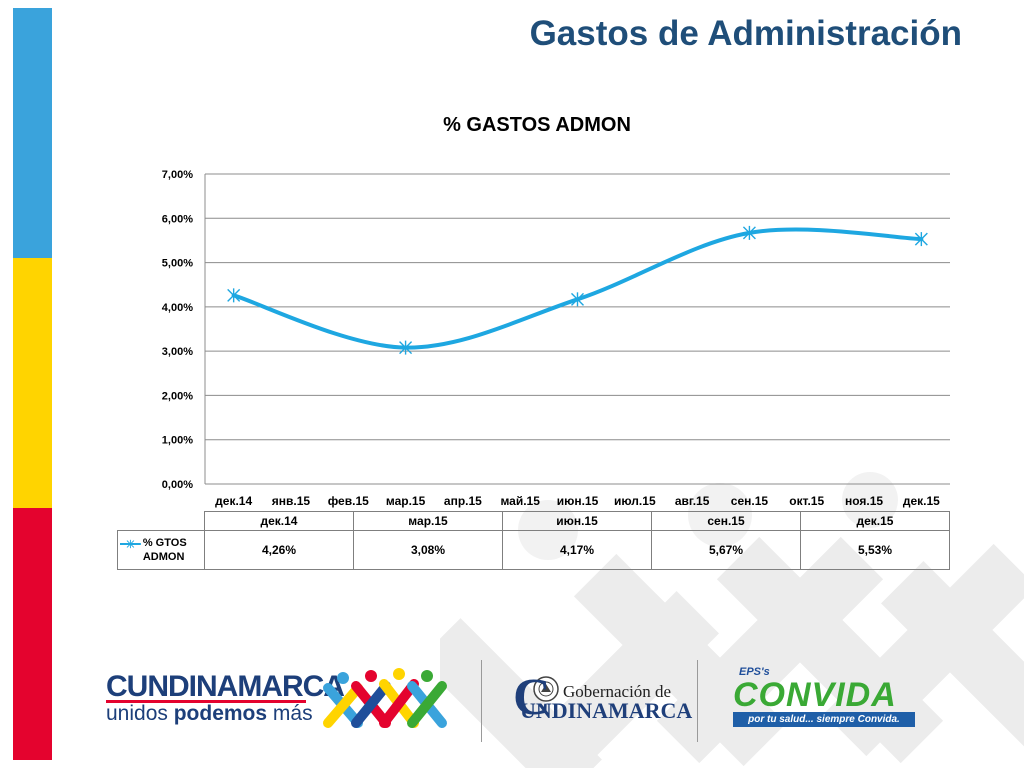  Describe the element at coordinates (875, 521) in the screenshot. I see `data-table-header: дек.15` at that location.